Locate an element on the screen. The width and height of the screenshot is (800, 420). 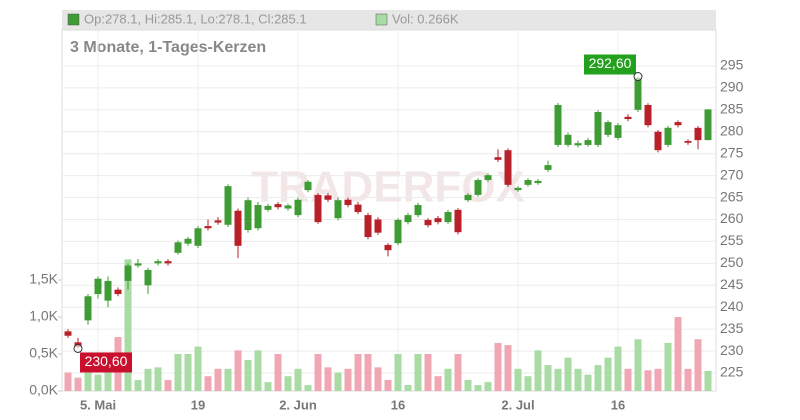
x-tick-label: 2. Jul is located at coordinates (517, 404).